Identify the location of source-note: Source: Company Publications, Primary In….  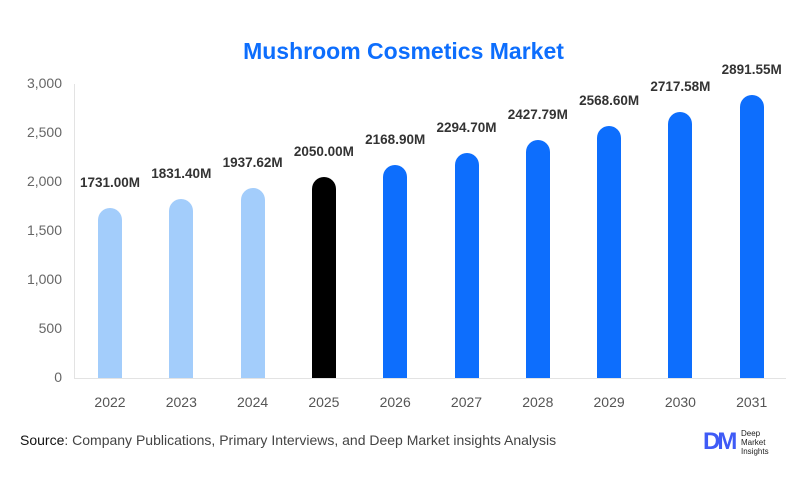
(288, 440).